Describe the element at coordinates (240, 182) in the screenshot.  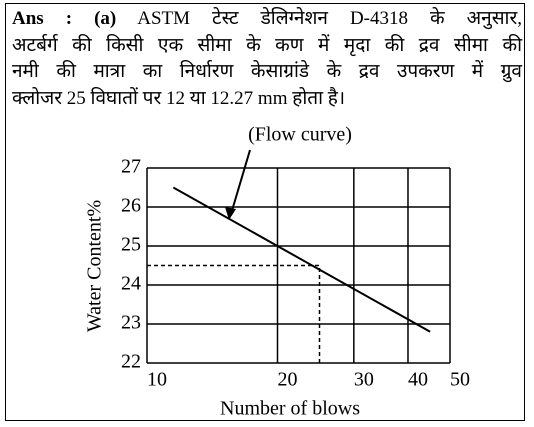
I see `annotation-arrow` at that location.